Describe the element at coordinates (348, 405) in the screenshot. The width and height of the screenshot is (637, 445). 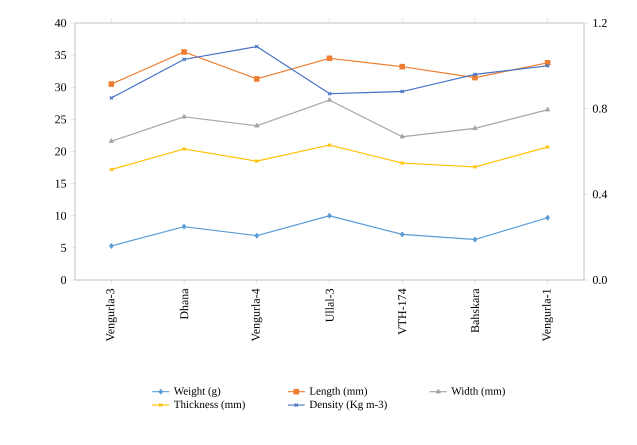
I see `legend-label: Density (Kg m-3)` at that location.